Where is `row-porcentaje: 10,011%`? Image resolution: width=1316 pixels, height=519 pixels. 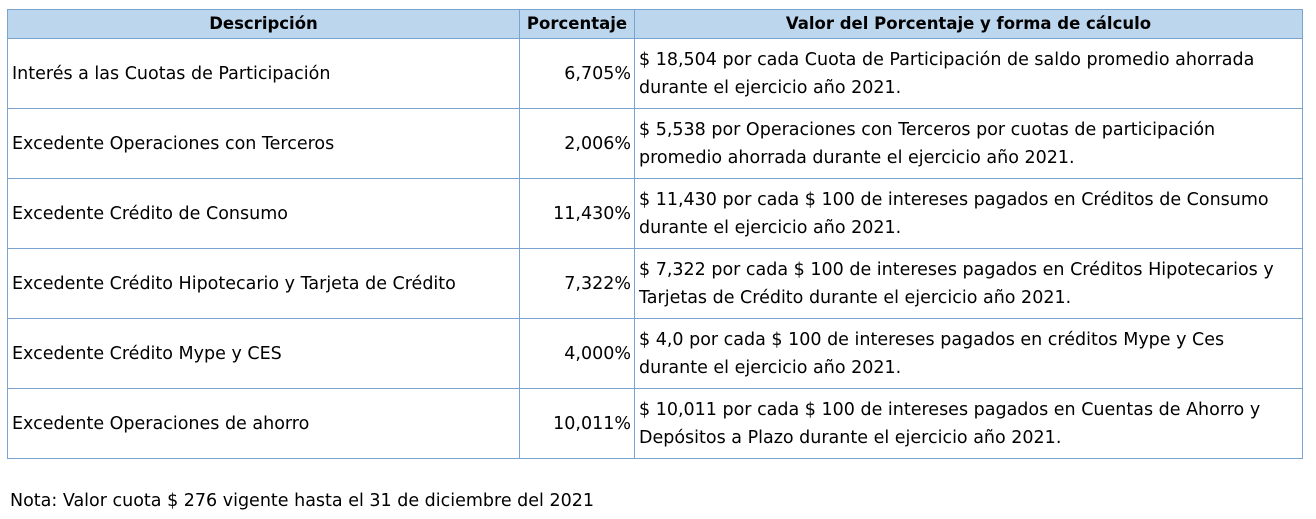
row-porcentaje: 10,011% is located at coordinates (577, 423).